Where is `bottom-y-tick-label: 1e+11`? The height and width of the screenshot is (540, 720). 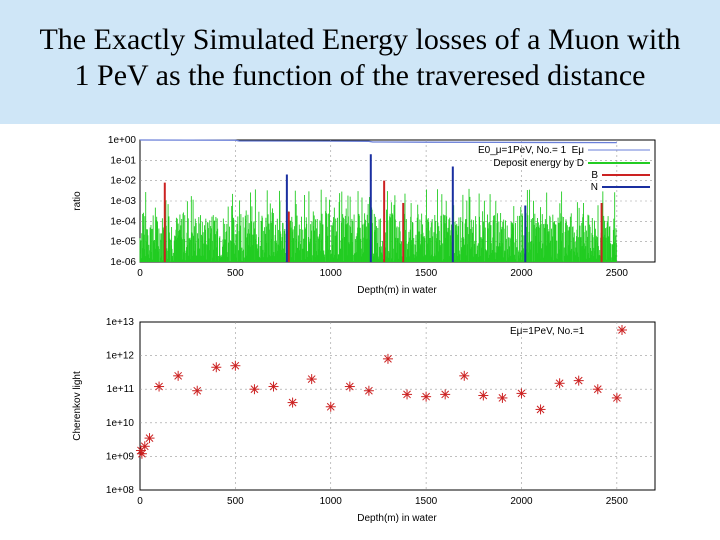 bottom-y-tick-label: 1e+11 is located at coordinates (121, 389).